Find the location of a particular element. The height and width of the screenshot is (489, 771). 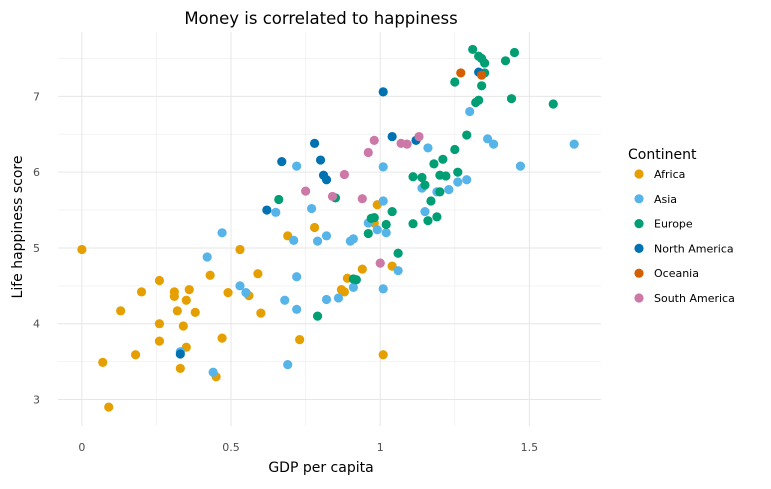

legend-label: South America is located at coordinates (694, 298).